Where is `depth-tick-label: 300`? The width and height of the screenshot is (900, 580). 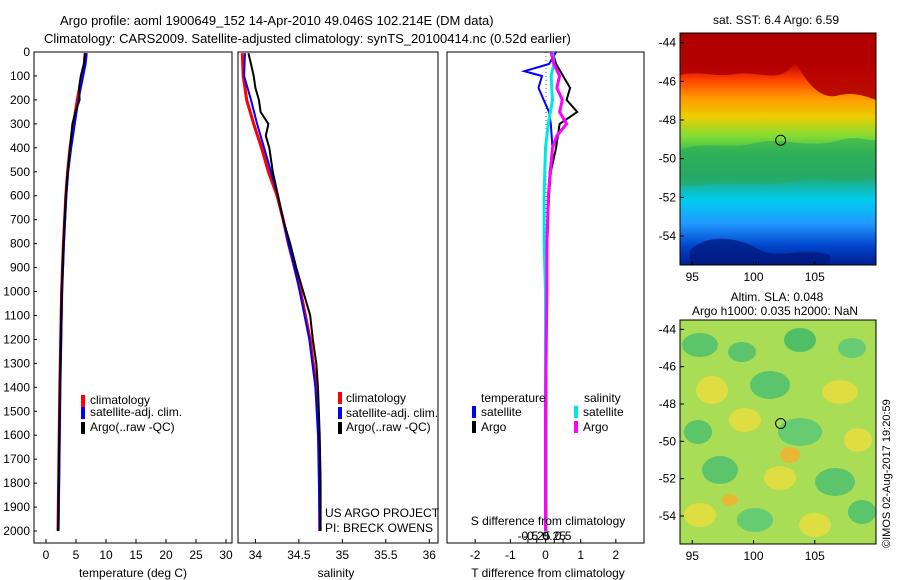
depth-tick-label: 300 is located at coordinates (20, 124).